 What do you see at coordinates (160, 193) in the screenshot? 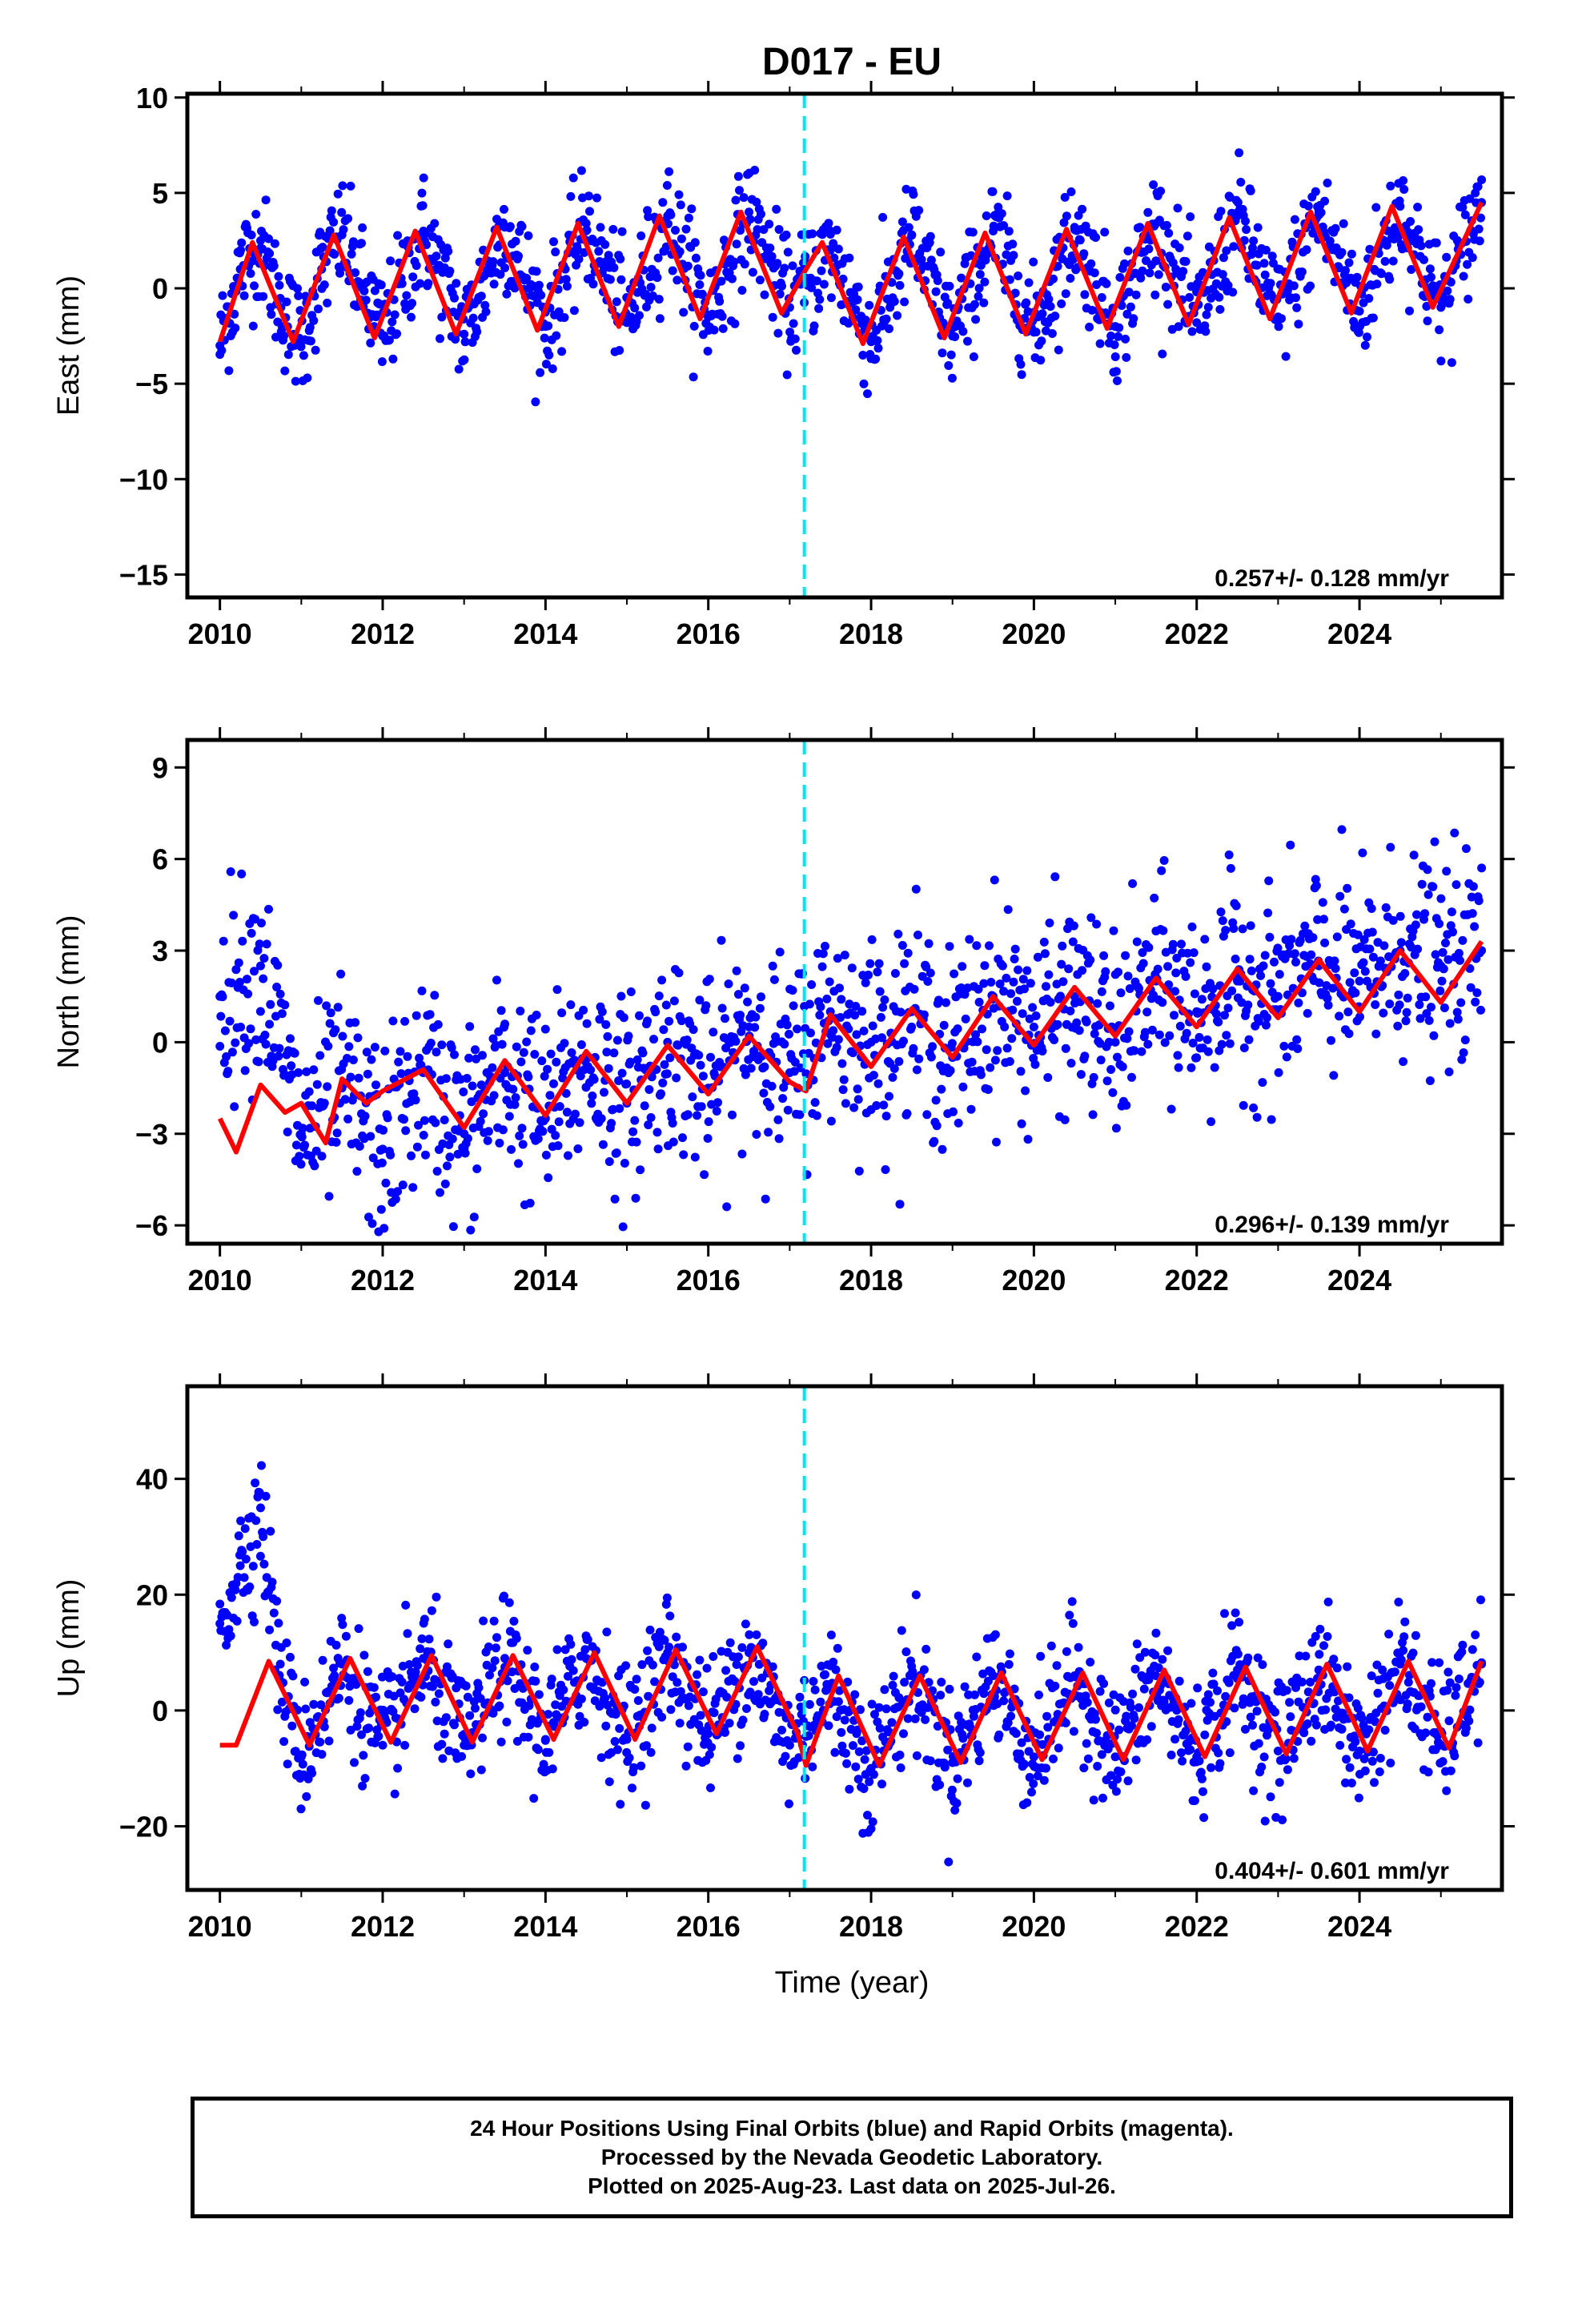
I see `y-tick-label: 5` at bounding box center [160, 193].